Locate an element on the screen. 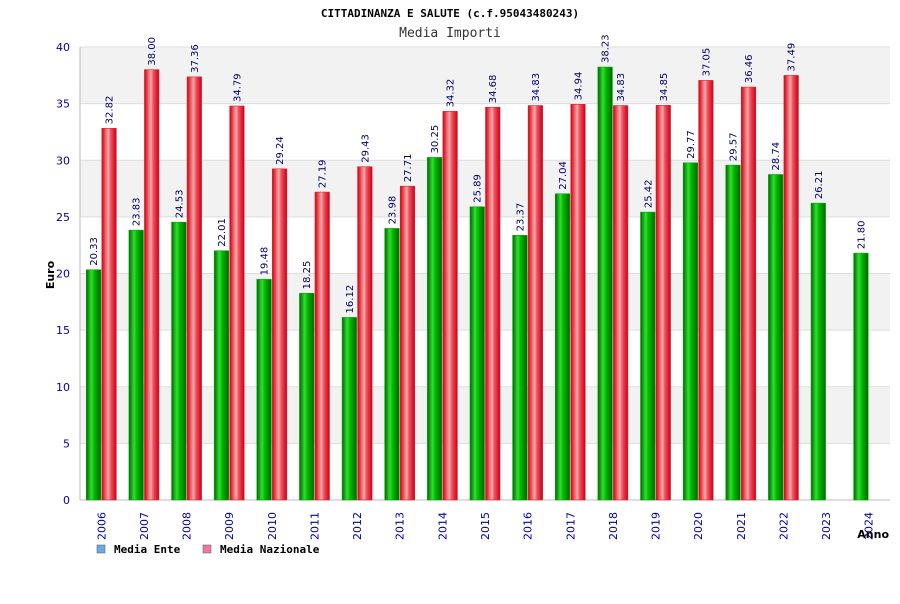 The image size is (900, 604). data-label-media-ente-2013: 23.98 is located at coordinates (392, 210).